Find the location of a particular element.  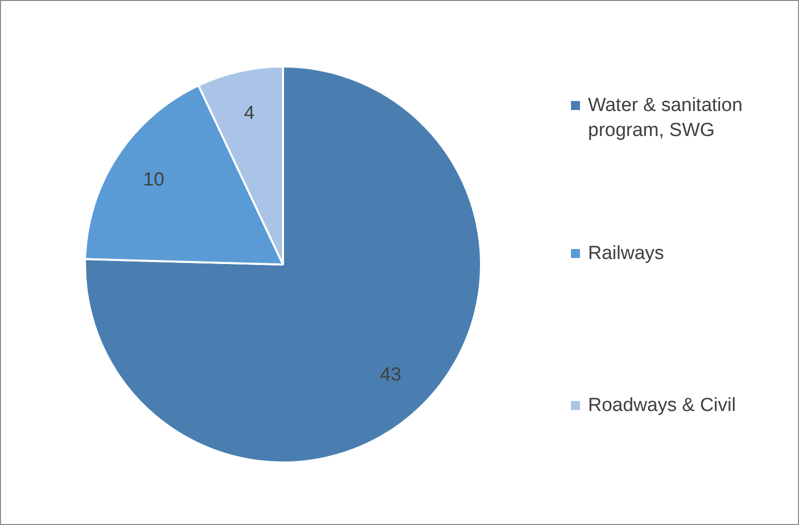

legend-label: Railways is located at coordinates (626, 254).